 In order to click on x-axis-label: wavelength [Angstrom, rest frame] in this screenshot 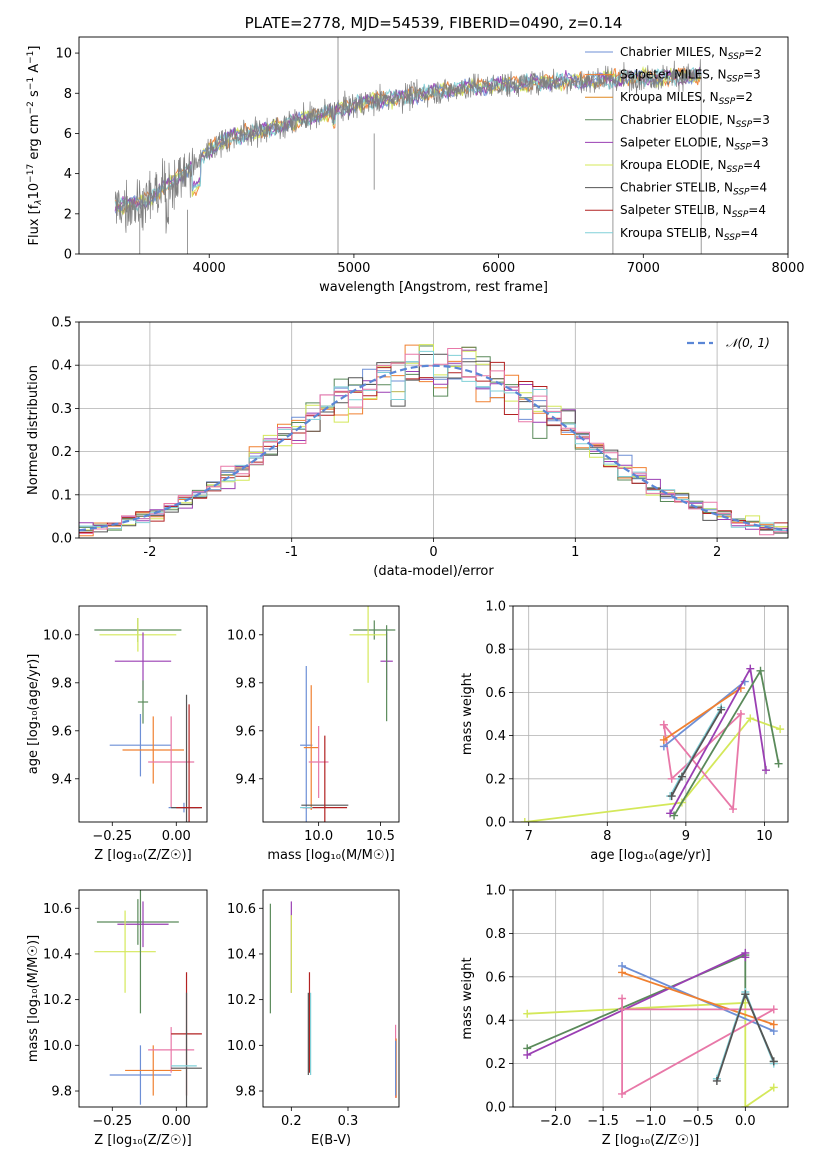, I will do `click(433, 287)`.